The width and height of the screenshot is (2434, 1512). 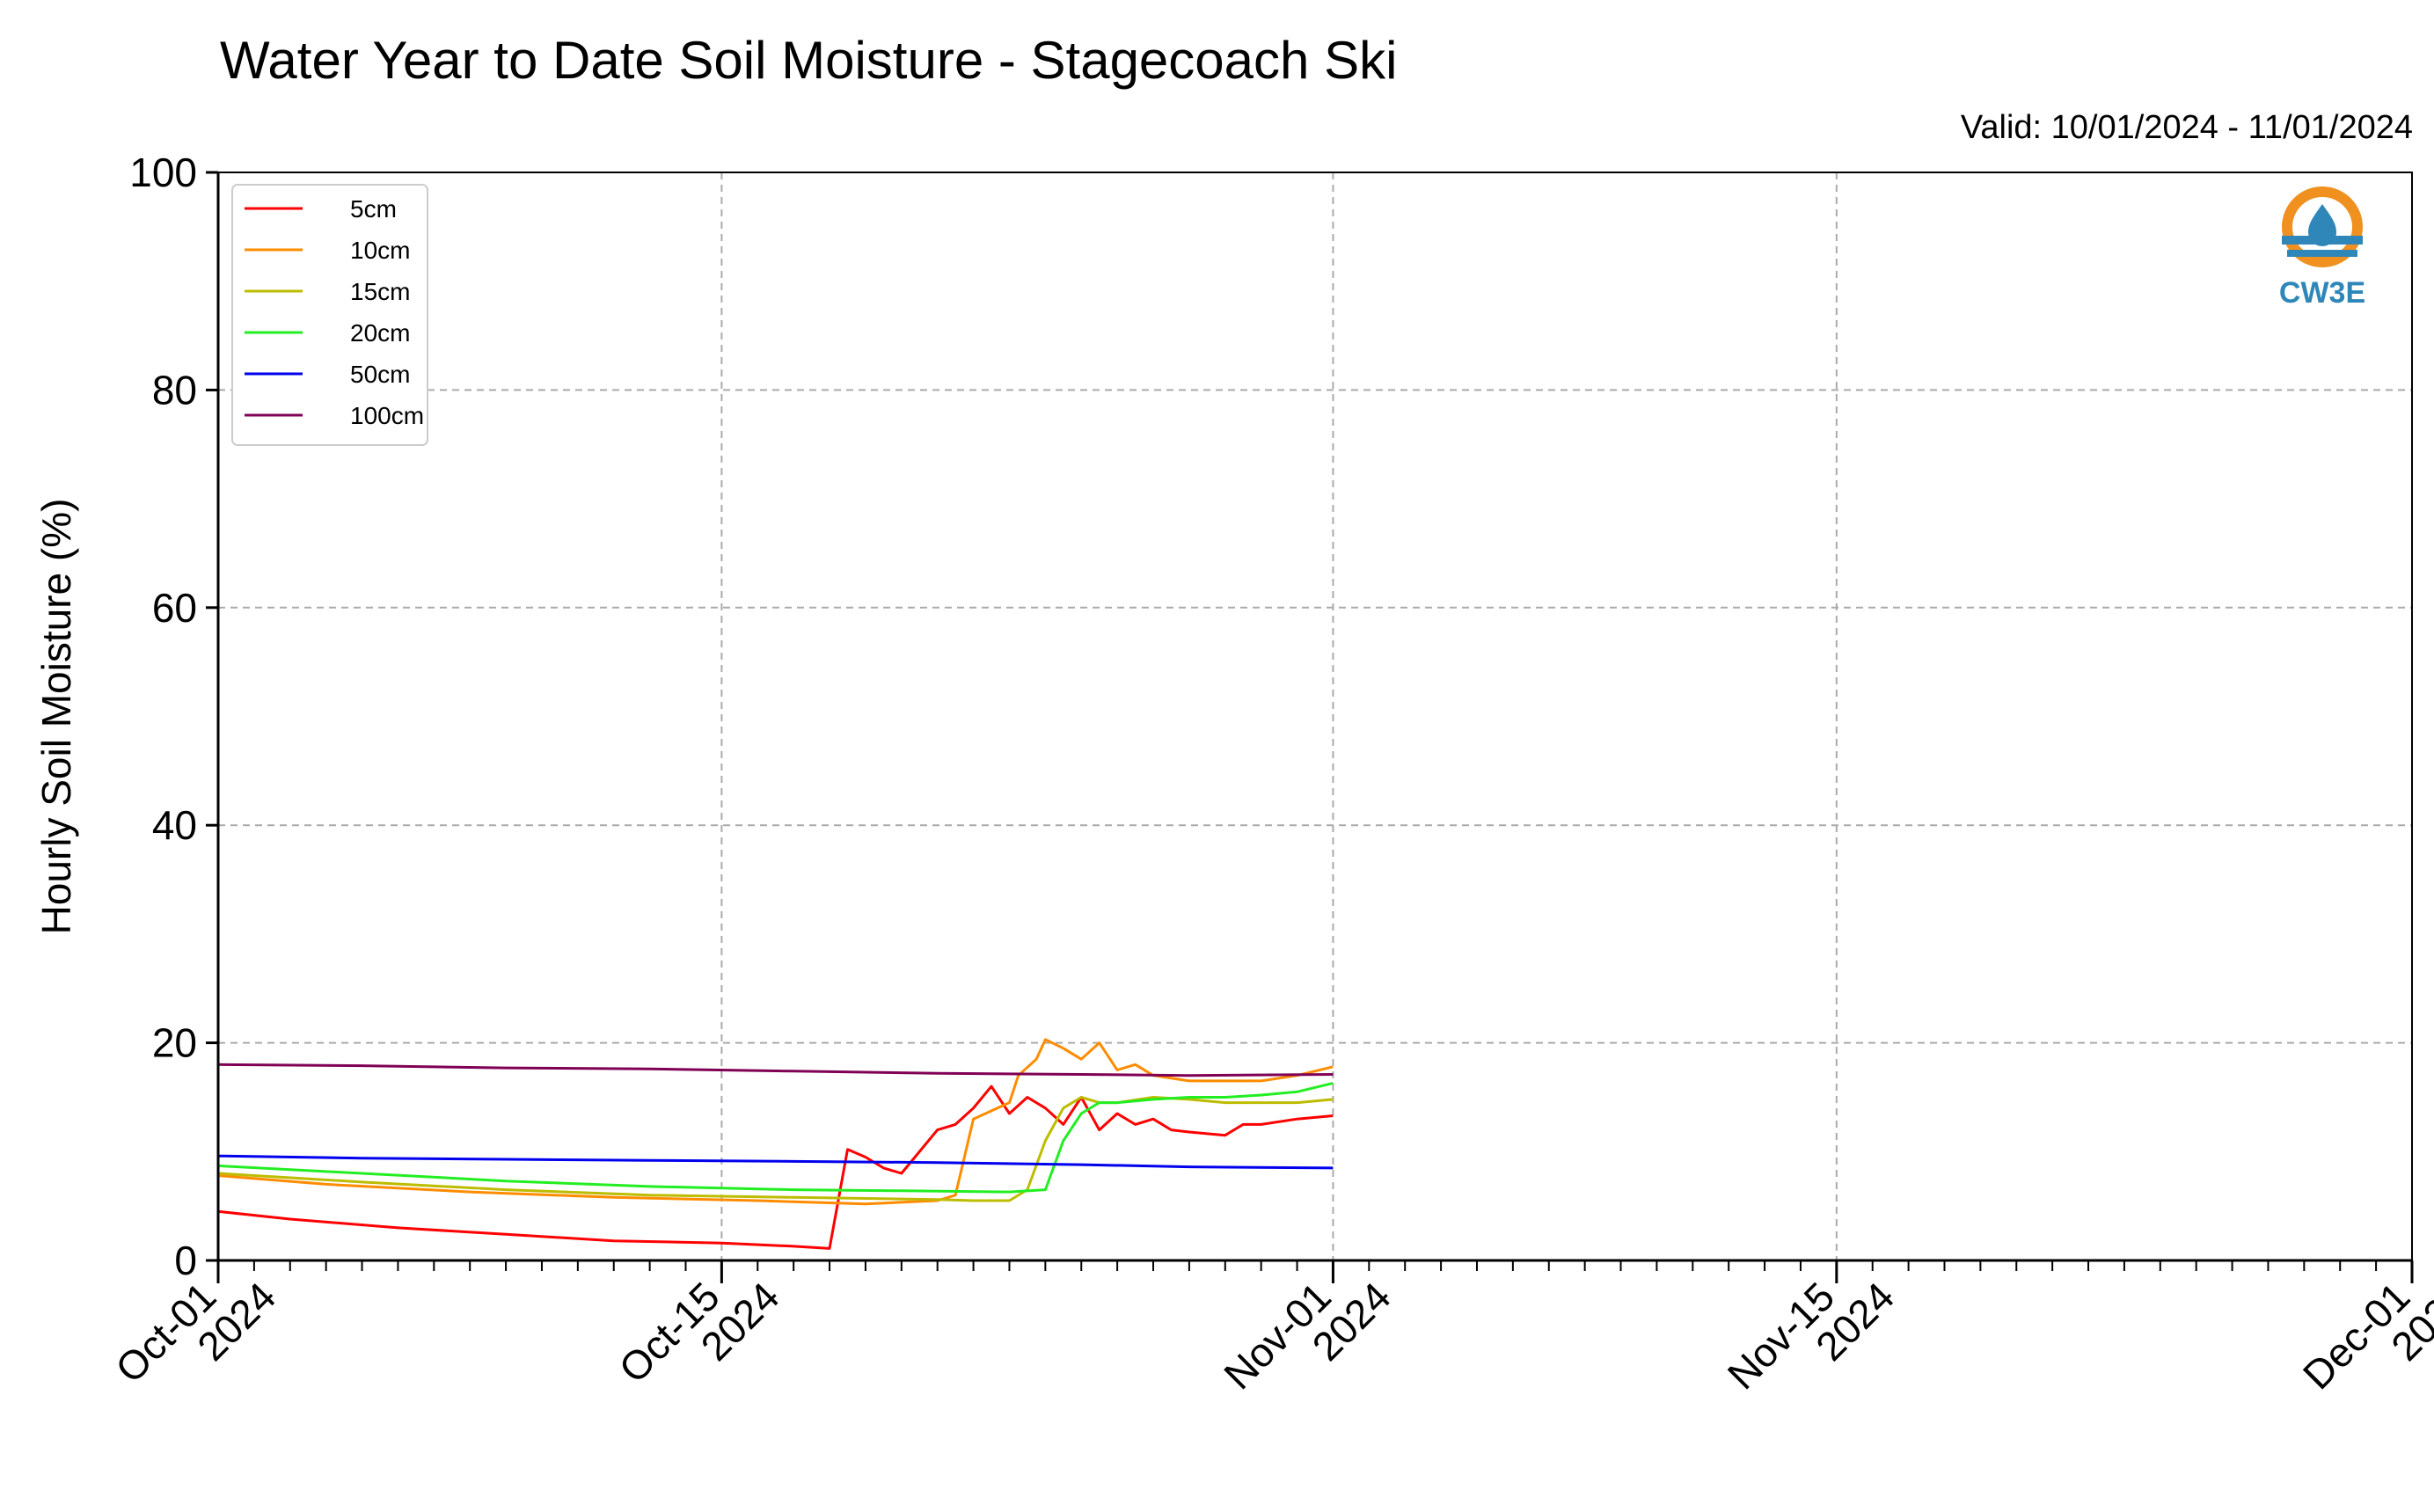 What do you see at coordinates (380, 250) in the screenshot?
I see `legend-label-10cm: 10cm` at bounding box center [380, 250].